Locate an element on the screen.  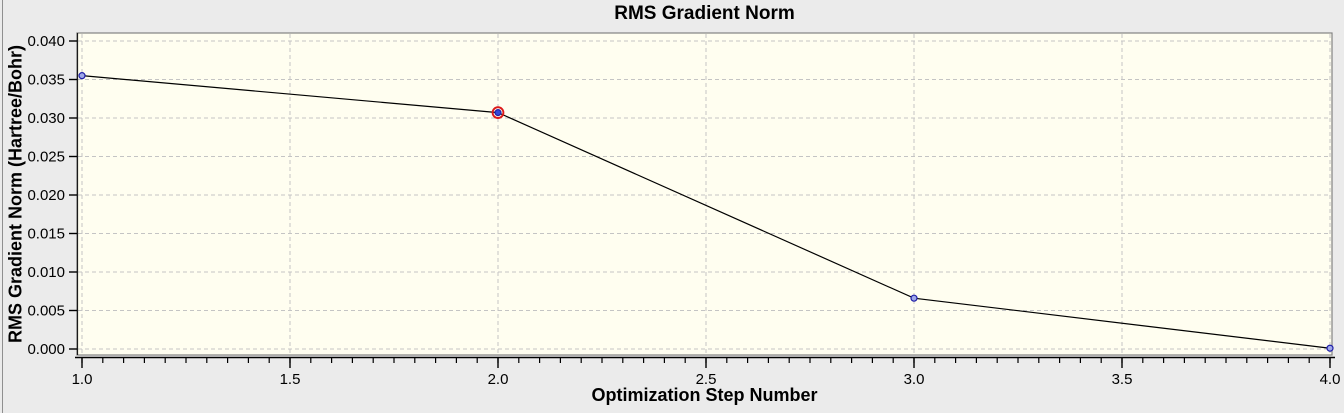
y-tick-label: 0.030 is located at coordinates (46, 118).